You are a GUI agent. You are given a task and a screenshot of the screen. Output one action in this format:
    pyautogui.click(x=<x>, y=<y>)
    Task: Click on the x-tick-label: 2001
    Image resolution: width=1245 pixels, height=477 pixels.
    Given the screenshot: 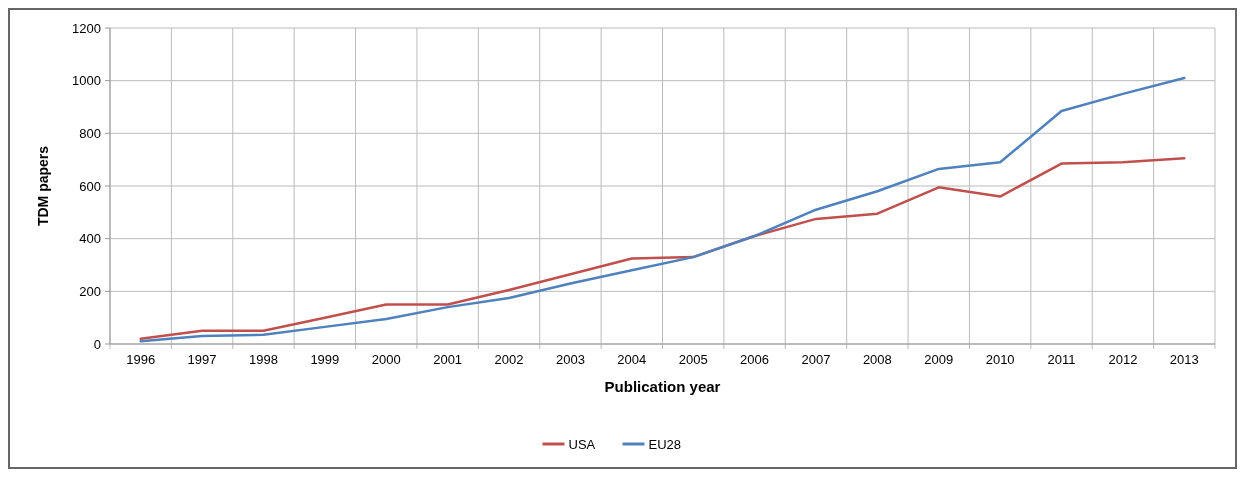 What is the action you would take?
    pyautogui.click(x=448, y=359)
    